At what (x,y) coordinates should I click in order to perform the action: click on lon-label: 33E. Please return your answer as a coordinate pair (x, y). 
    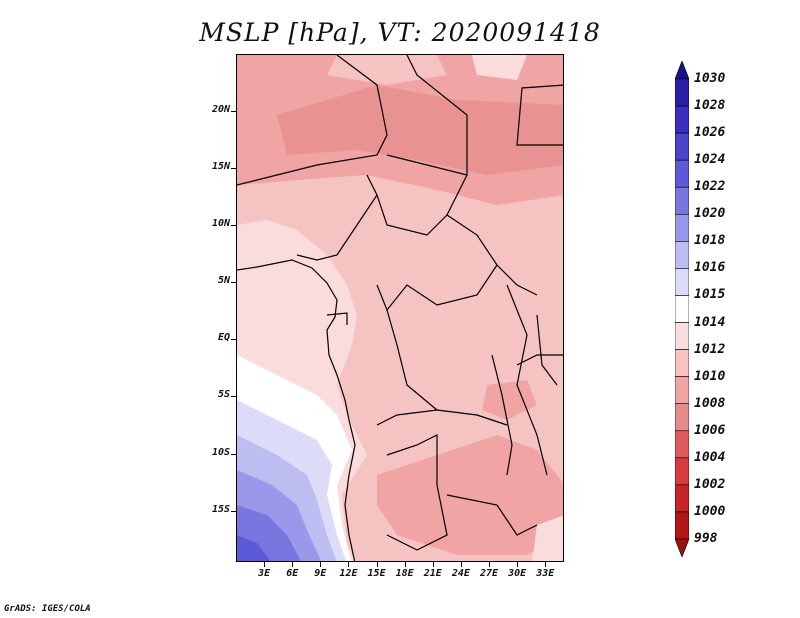
    Looking at the image, I should click on (545, 573).